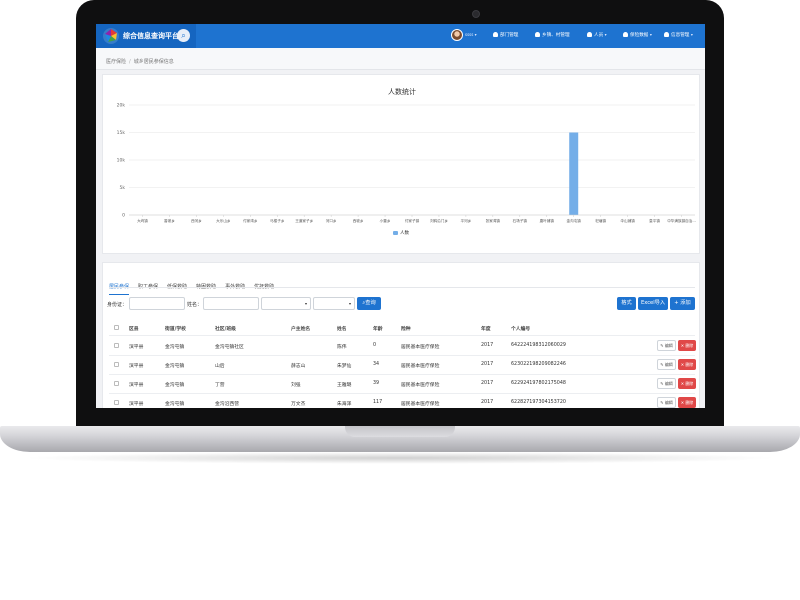  I want to click on cell-personal-id: 622827197304153720, so click(538, 402).